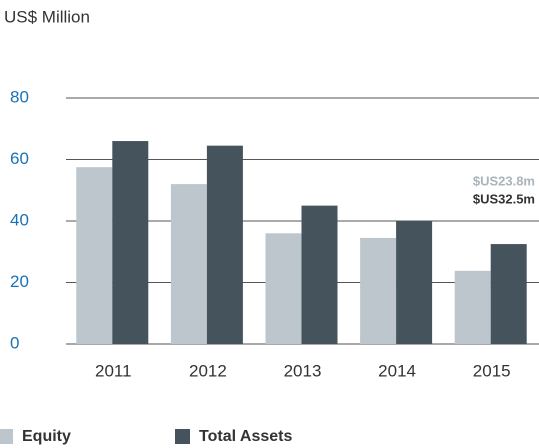  Describe the element at coordinates (504, 198) in the screenshot. I see `value-label: $US32.5m` at that location.